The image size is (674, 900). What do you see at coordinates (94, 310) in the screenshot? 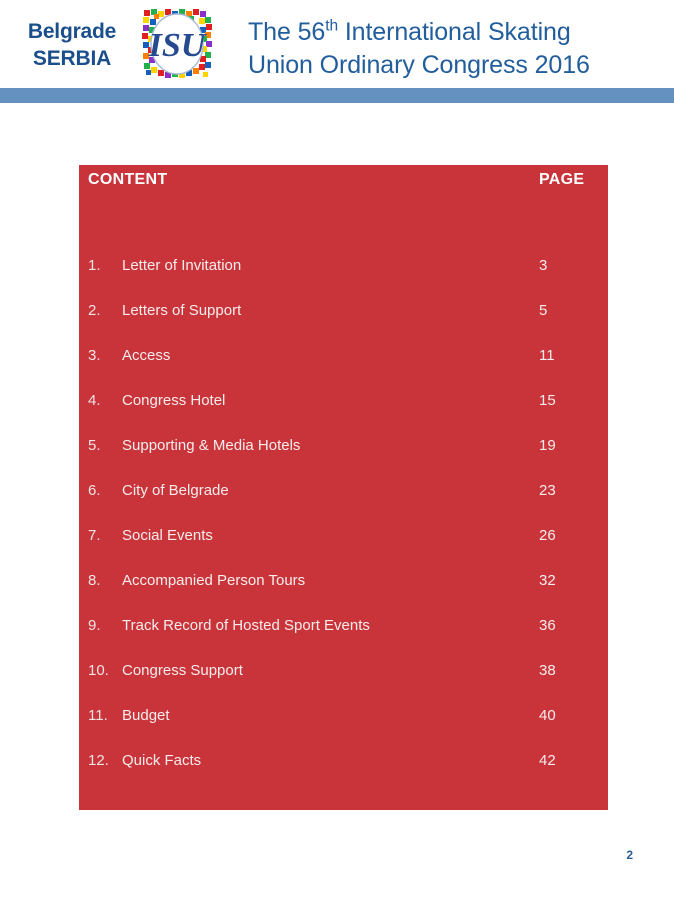
I see `toc-row-number: 2.` at bounding box center [94, 310].